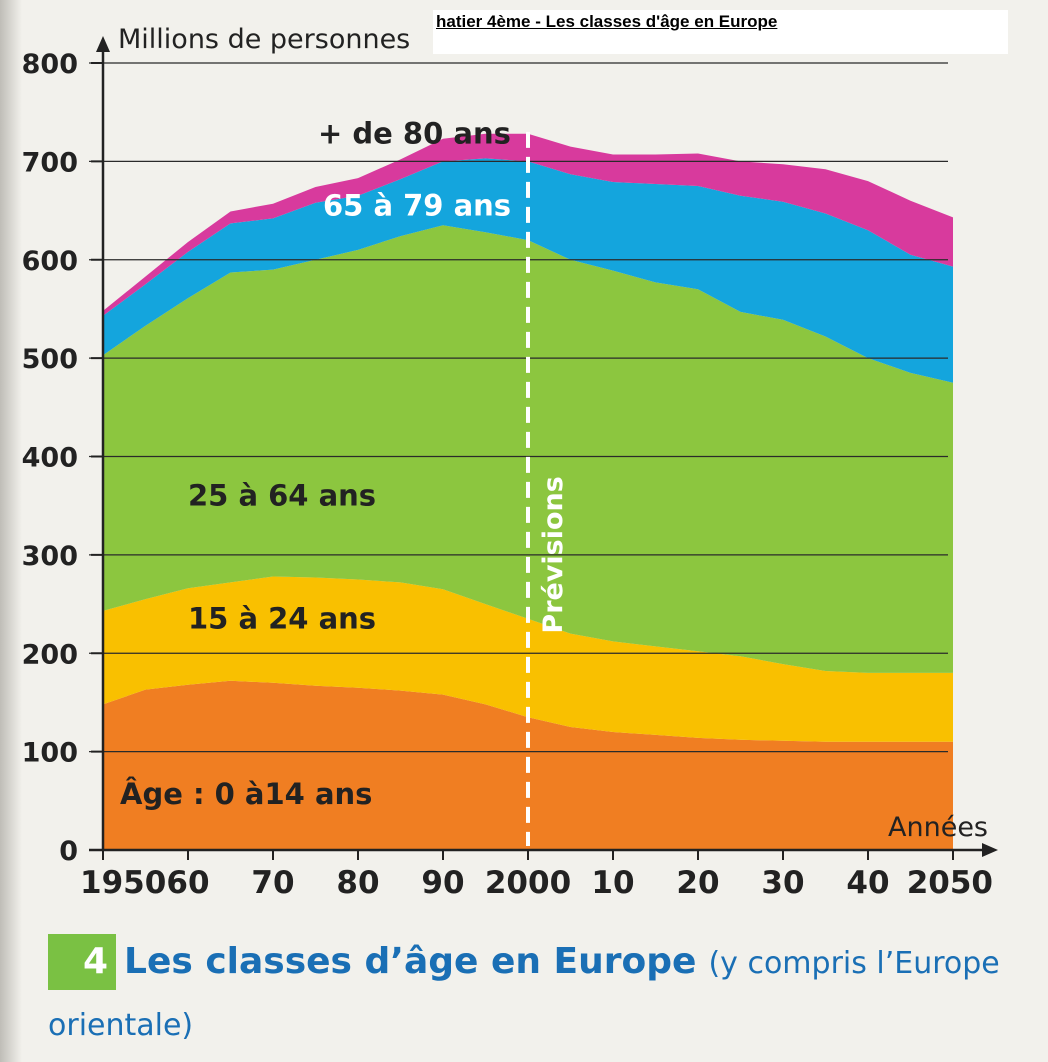  What do you see at coordinates (950, 883) in the screenshot?
I see `x-tick-label: 2050` at bounding box center [950, 883].